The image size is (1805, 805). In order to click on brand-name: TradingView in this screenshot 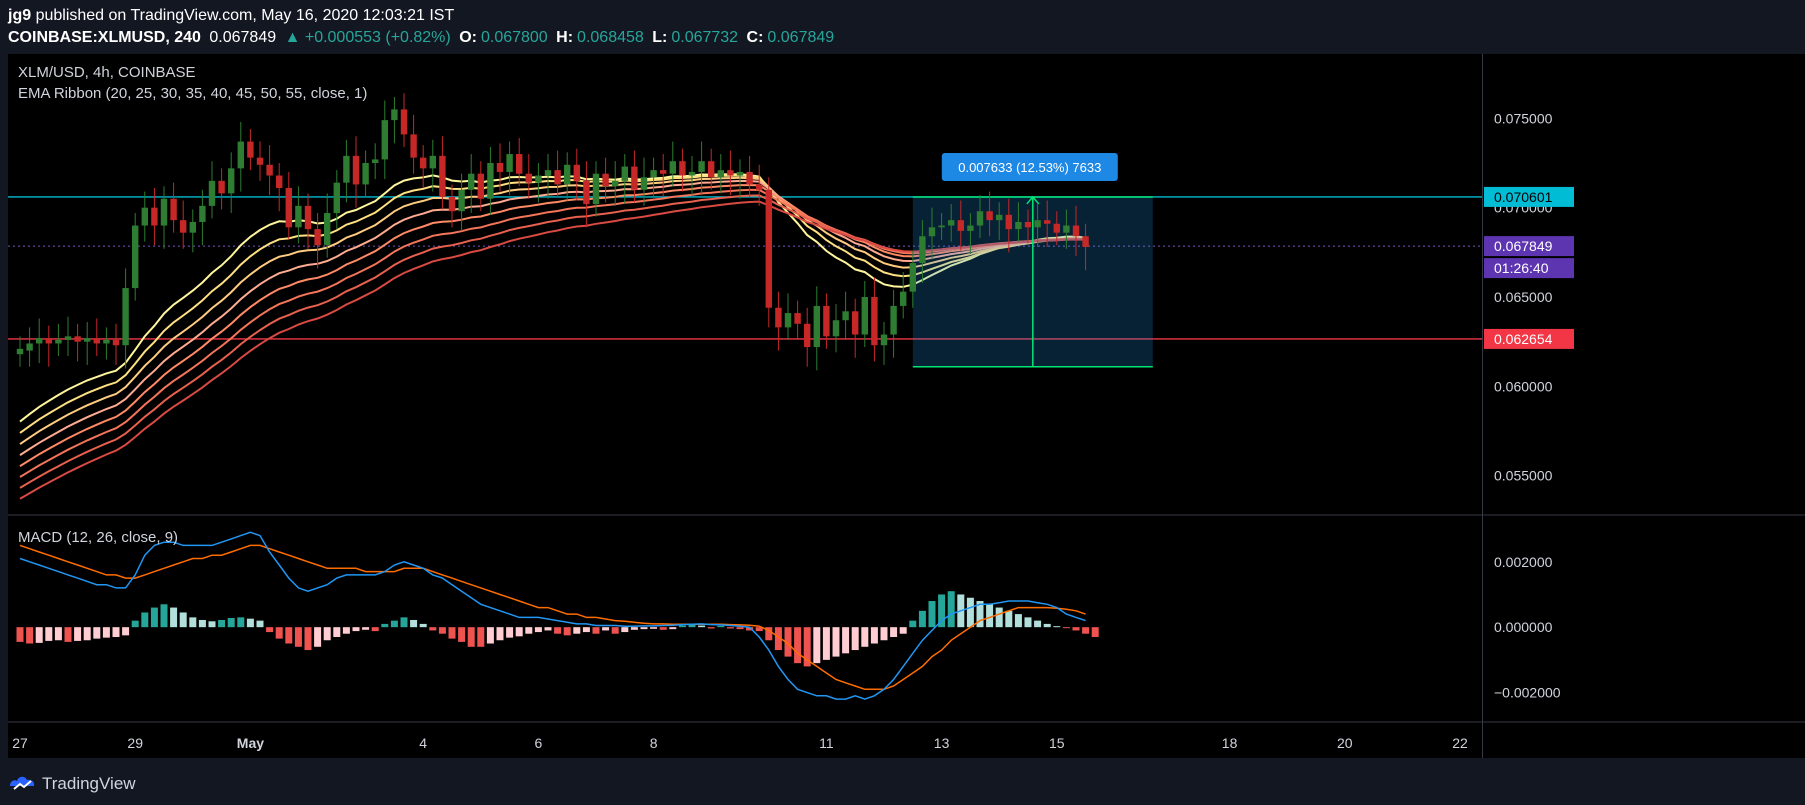, I will do `click(89, 783)`.